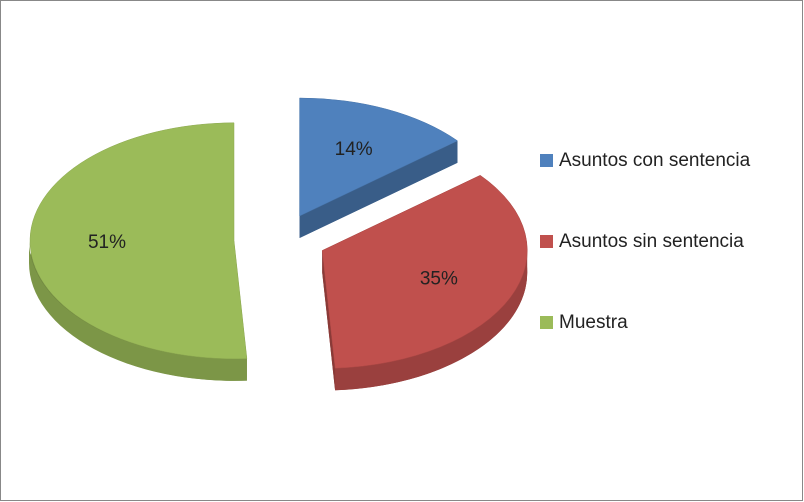  Describe the element at coordinates (593, 322) in the screenshot. I see `legend-label: Muestra` at that location.